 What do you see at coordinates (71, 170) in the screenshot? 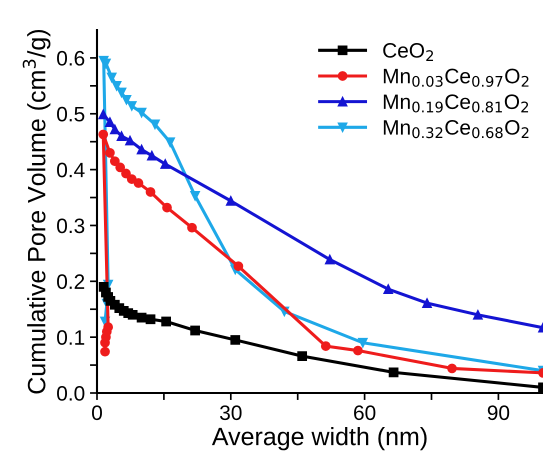
I see `y-tick-label: 0.4` at bounding box center [71, 170].